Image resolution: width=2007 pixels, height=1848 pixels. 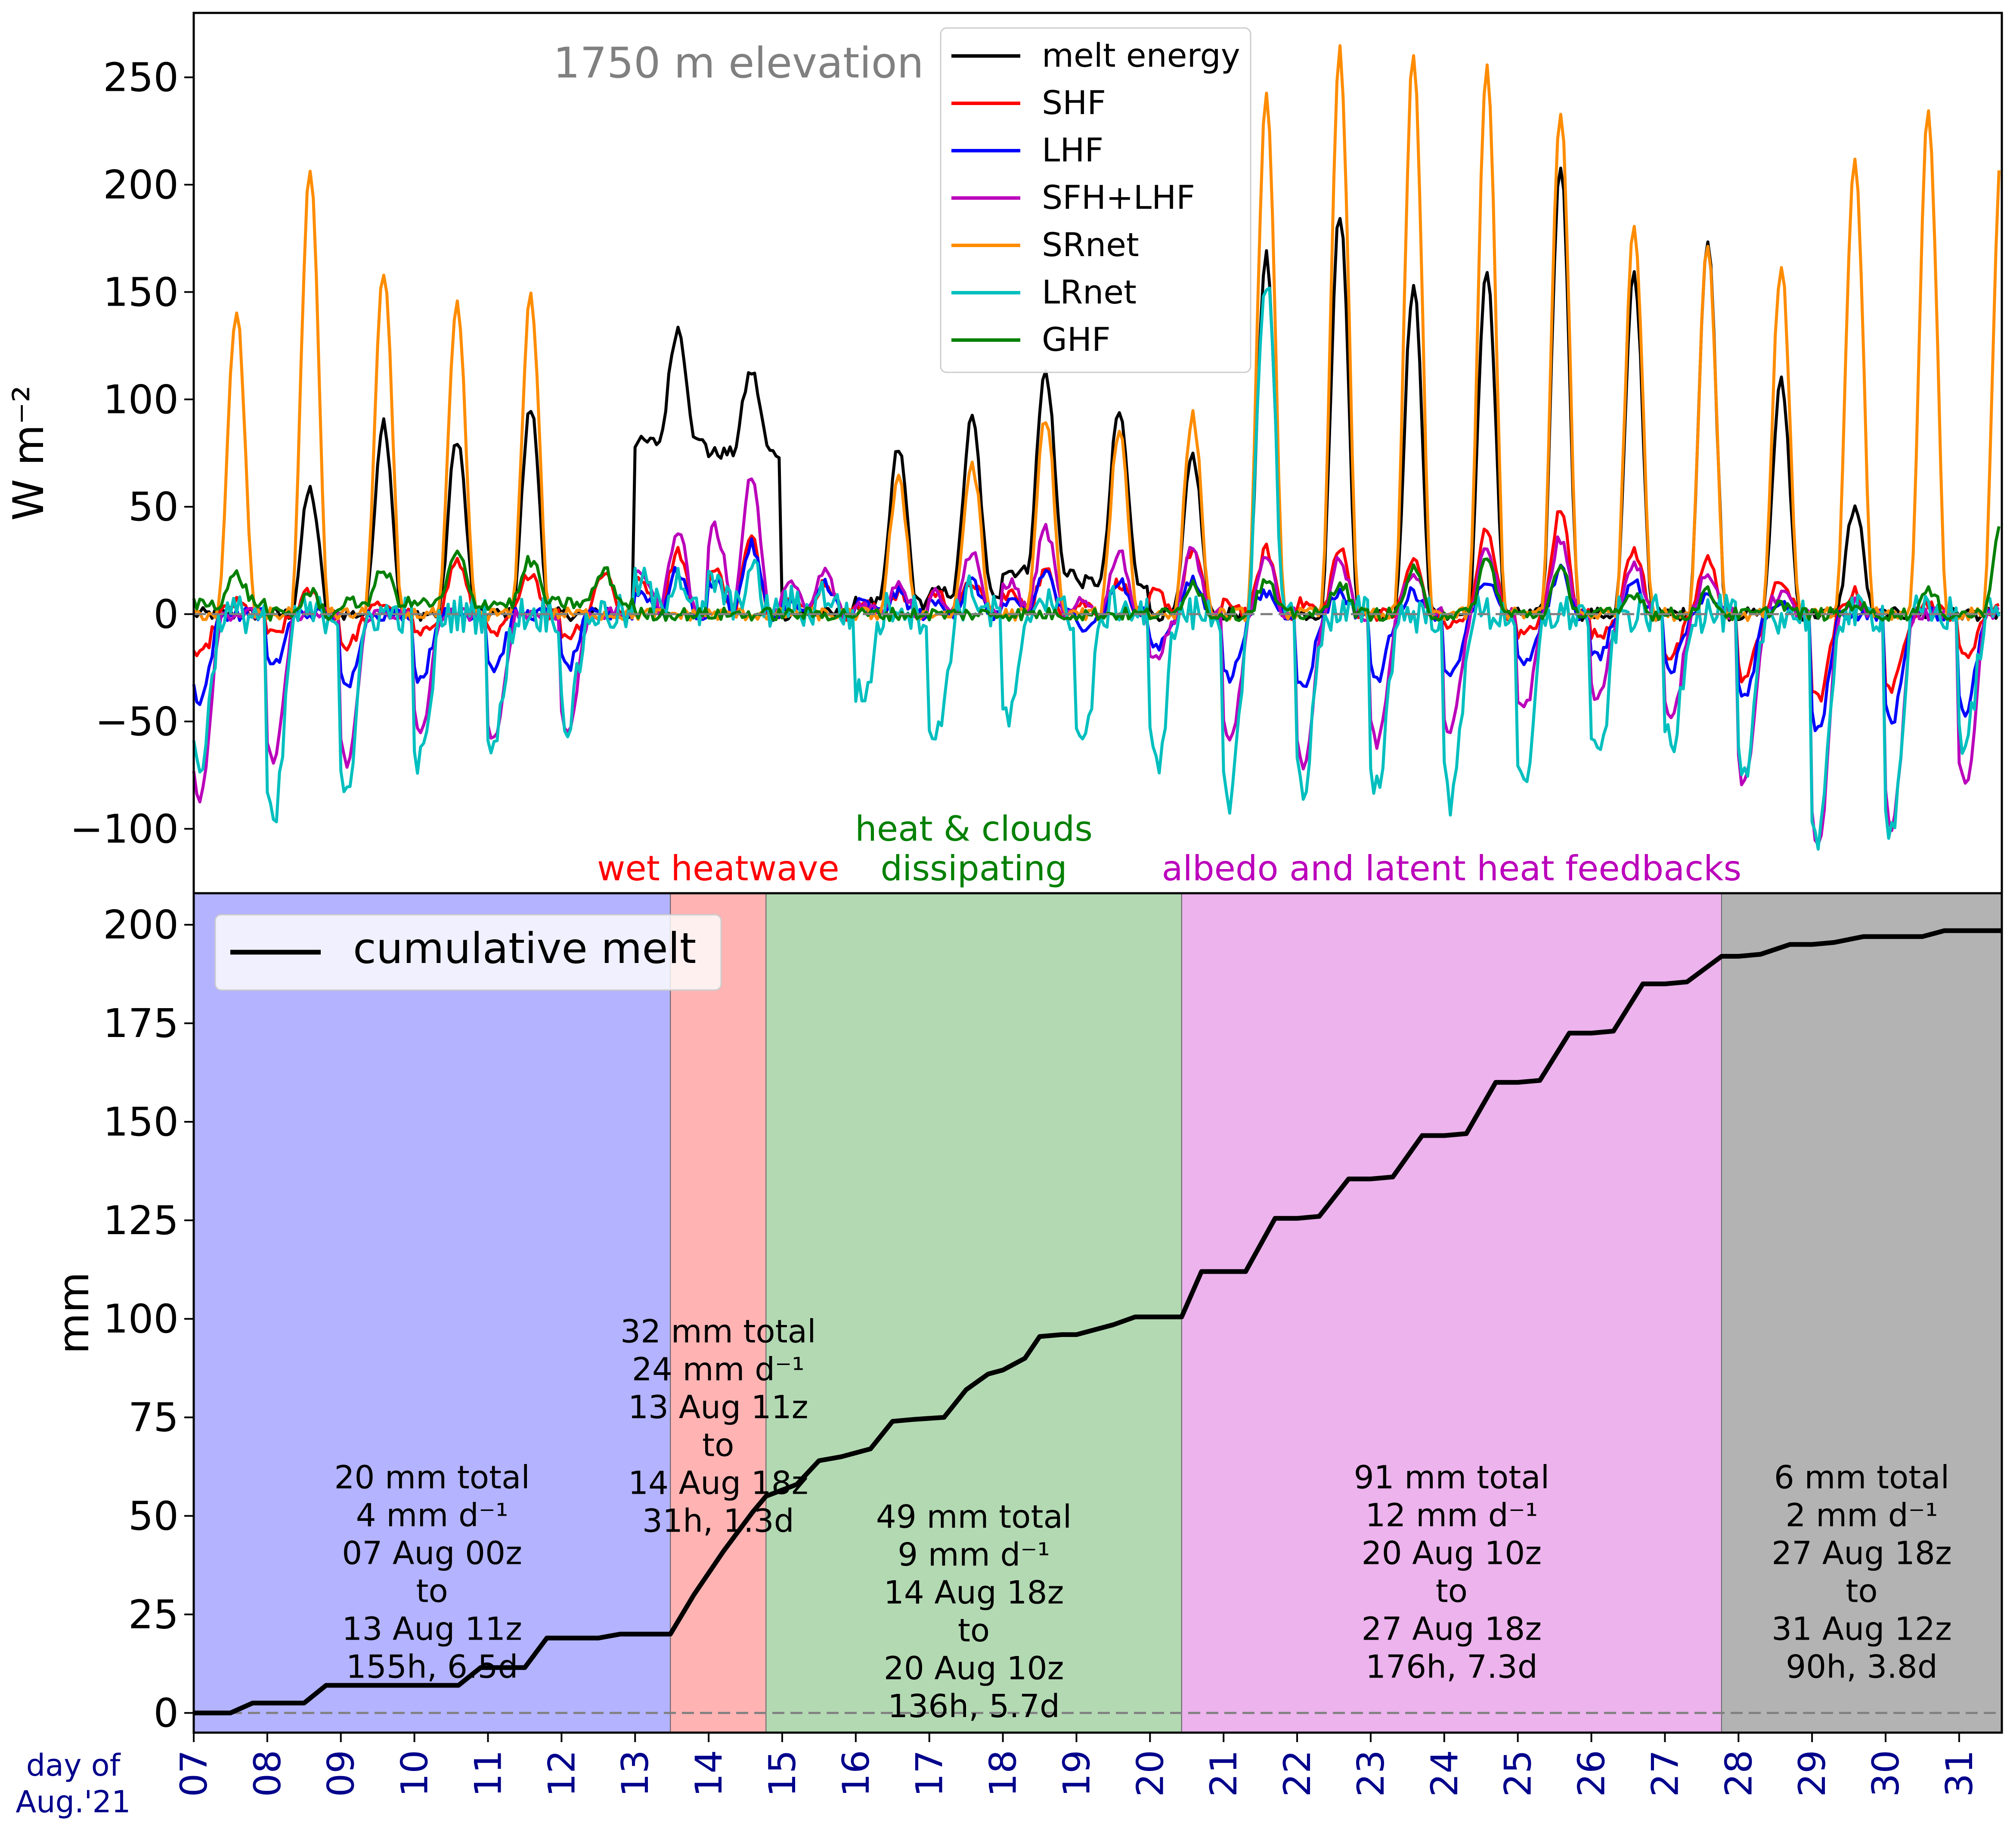 What do you see at coordinates (1452, 1666) in the screenshot?
I see `period-4-label-line-5: 176h, 7.3d` at bounding box center [1452, 1666].